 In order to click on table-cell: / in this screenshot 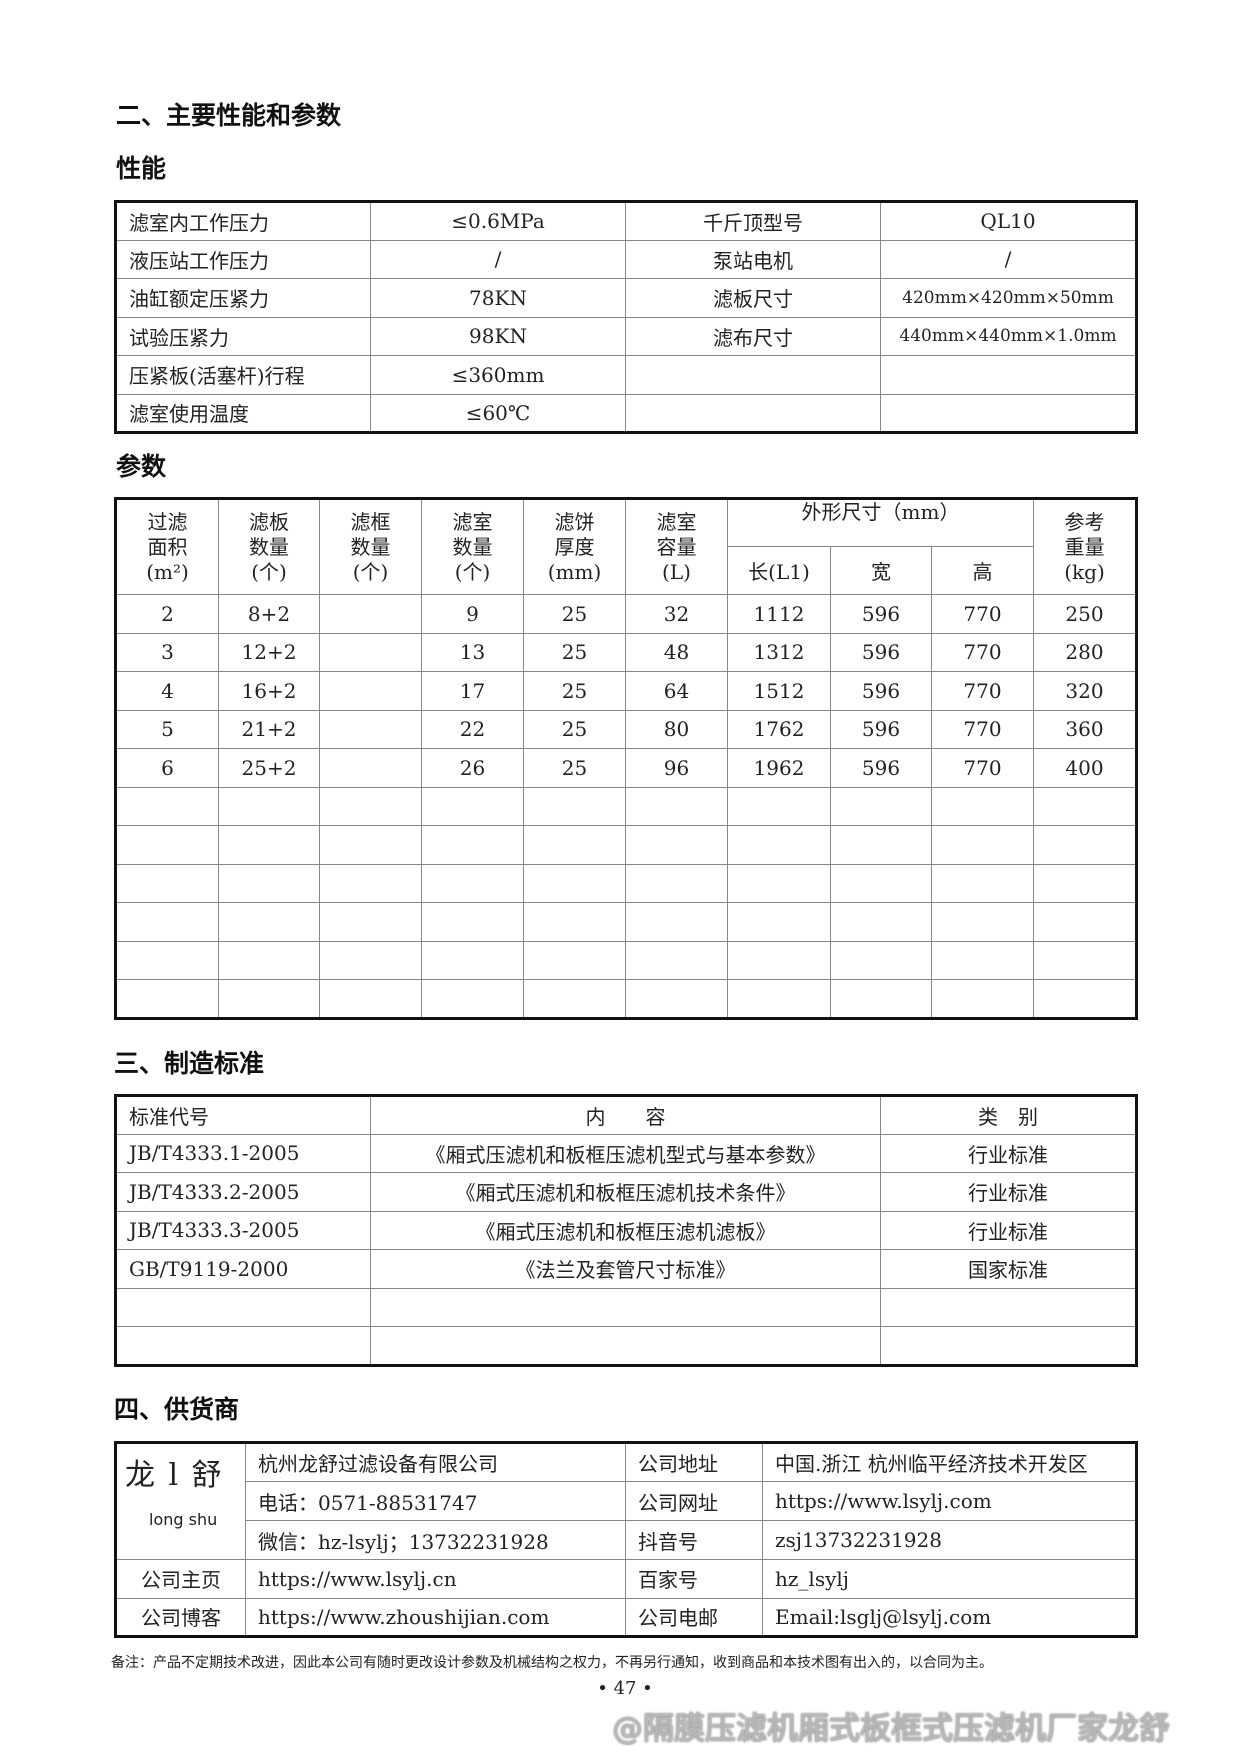, I will do `click(1008, 259)`.